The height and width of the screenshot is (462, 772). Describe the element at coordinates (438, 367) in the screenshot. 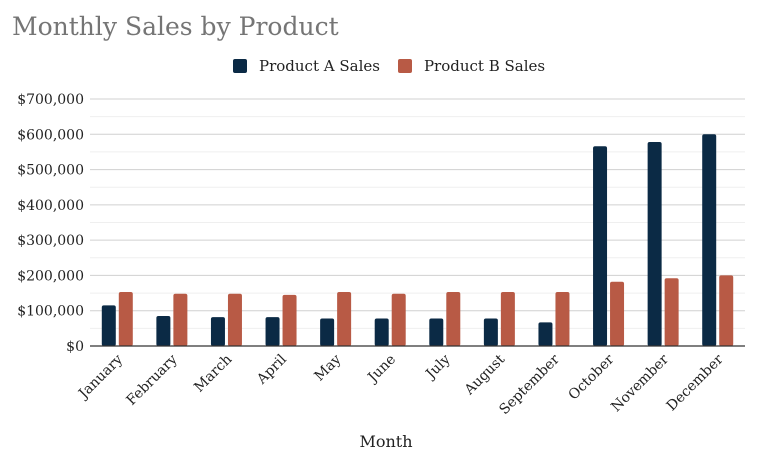

I see `x-tick-label: July` at that location.